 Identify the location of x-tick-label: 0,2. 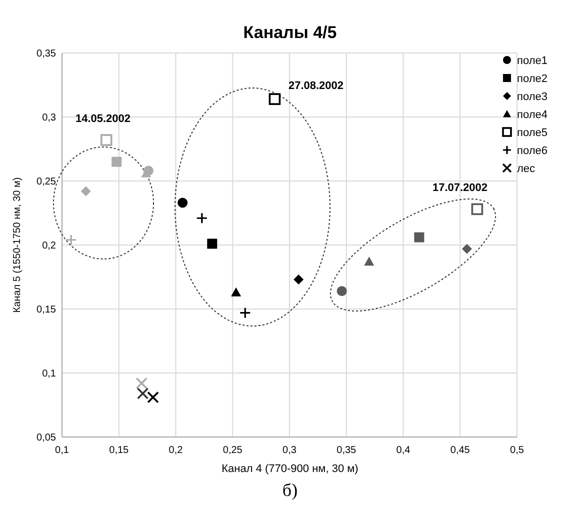
(176, 450).